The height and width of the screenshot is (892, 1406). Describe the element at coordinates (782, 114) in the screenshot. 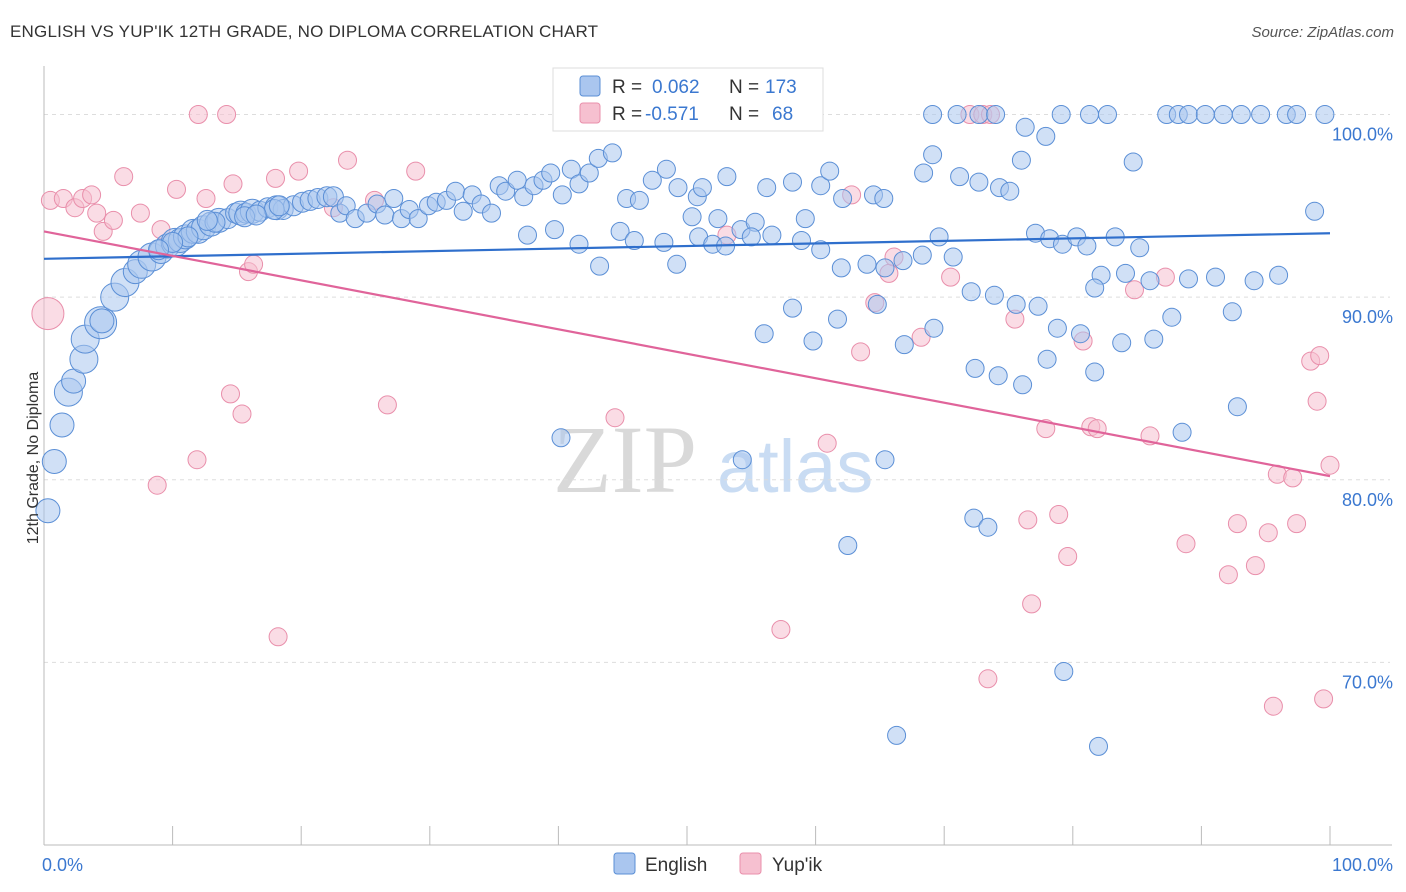

I see `legend-yupik-n-value: 68` at that location.